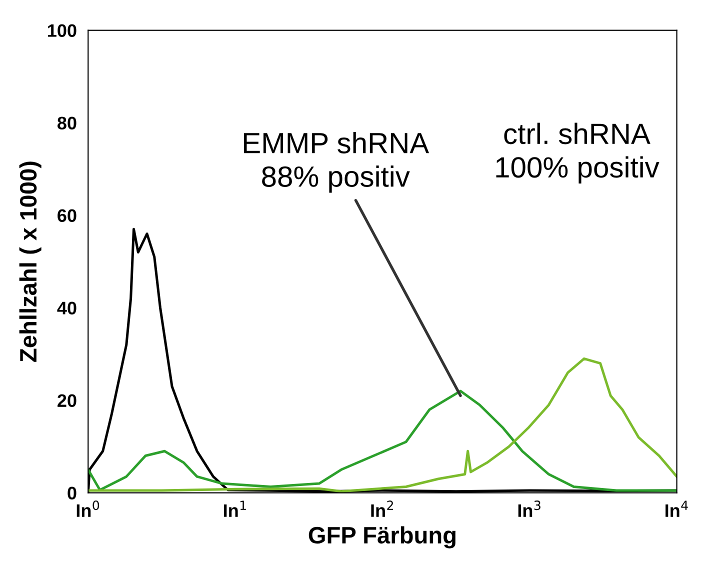 This screenshot has height=571, width=705. Describe the element at coordinates (677, 508) in the screenshot. I see `x-tick-label: In$^{4}$` at that location.